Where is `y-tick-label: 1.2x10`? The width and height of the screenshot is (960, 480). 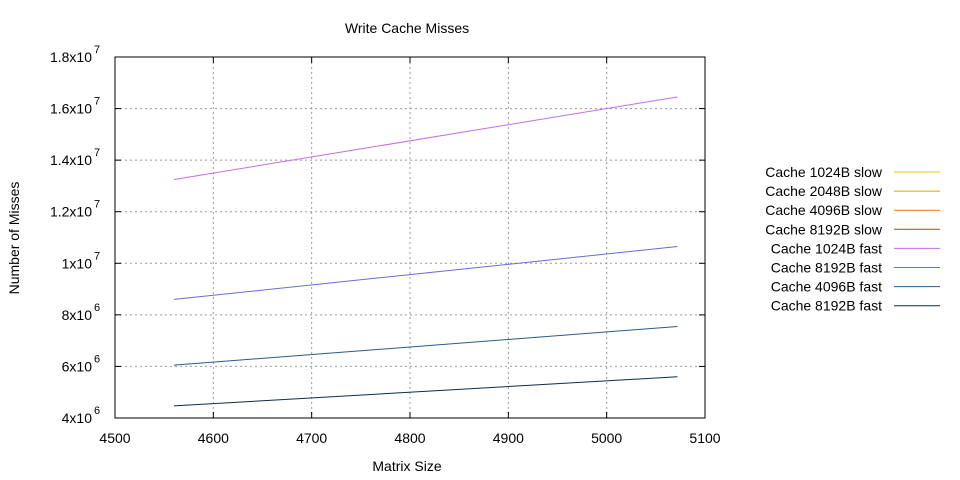 y-tick-label: 1.2x10 is located at coordinates (71, 212).